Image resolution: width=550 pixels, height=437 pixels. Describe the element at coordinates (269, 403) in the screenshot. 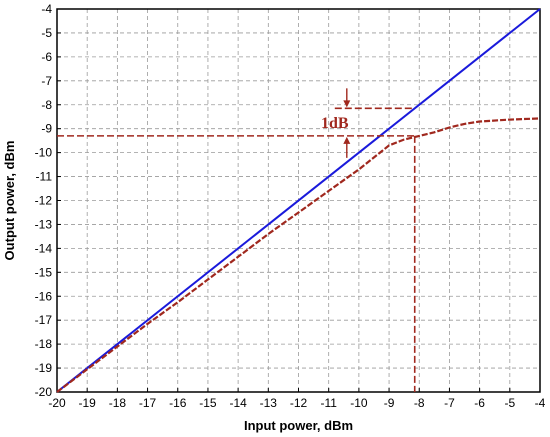

I see `x-tick-label: -13` at that location.